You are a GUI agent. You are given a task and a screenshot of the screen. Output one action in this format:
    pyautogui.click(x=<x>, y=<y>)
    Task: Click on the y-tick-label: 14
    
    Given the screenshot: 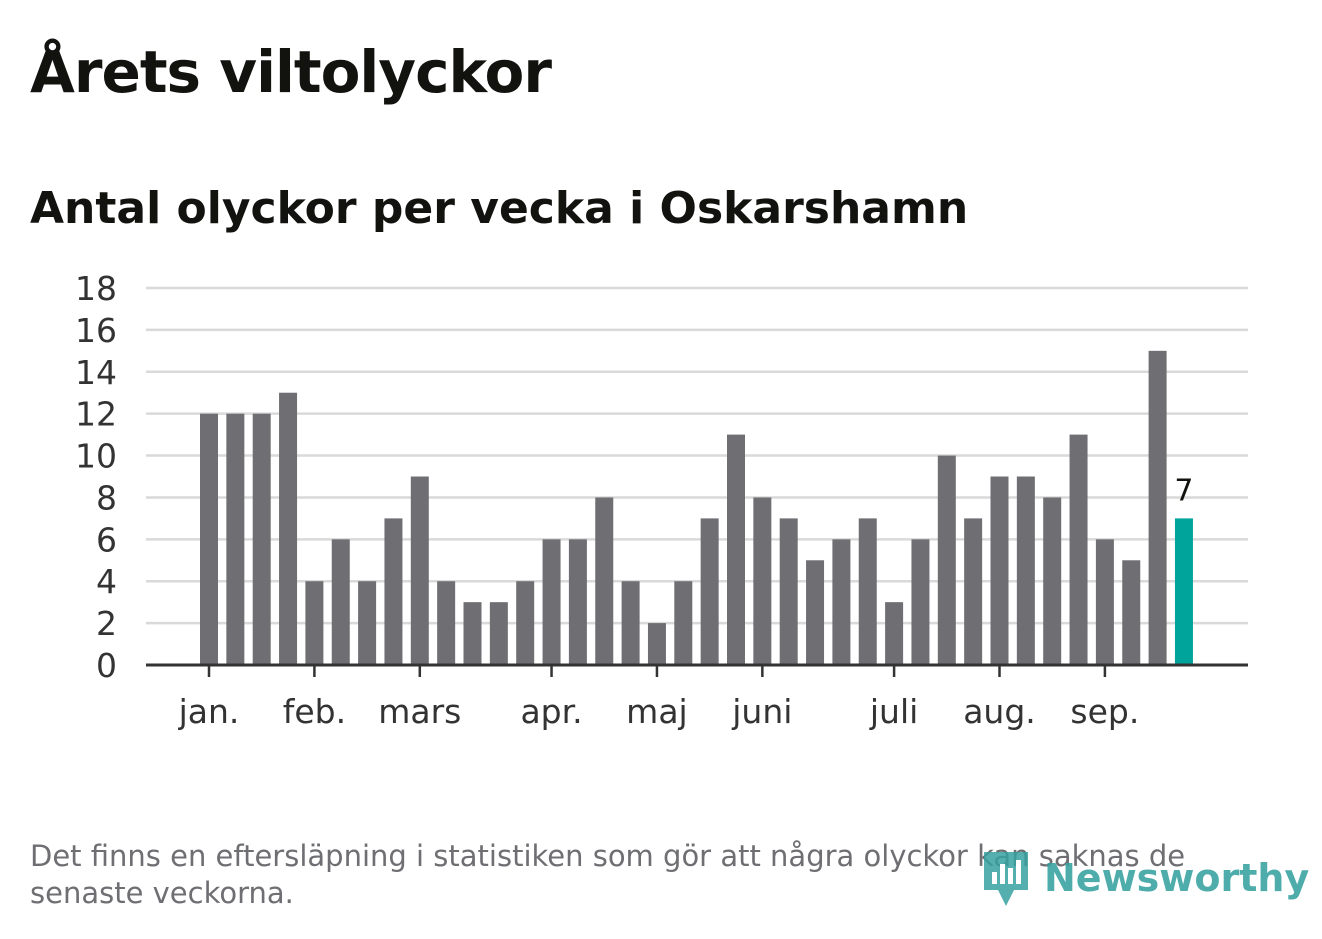 What is the action you would take?
    pyautogui.click(x=96, y=372)
    